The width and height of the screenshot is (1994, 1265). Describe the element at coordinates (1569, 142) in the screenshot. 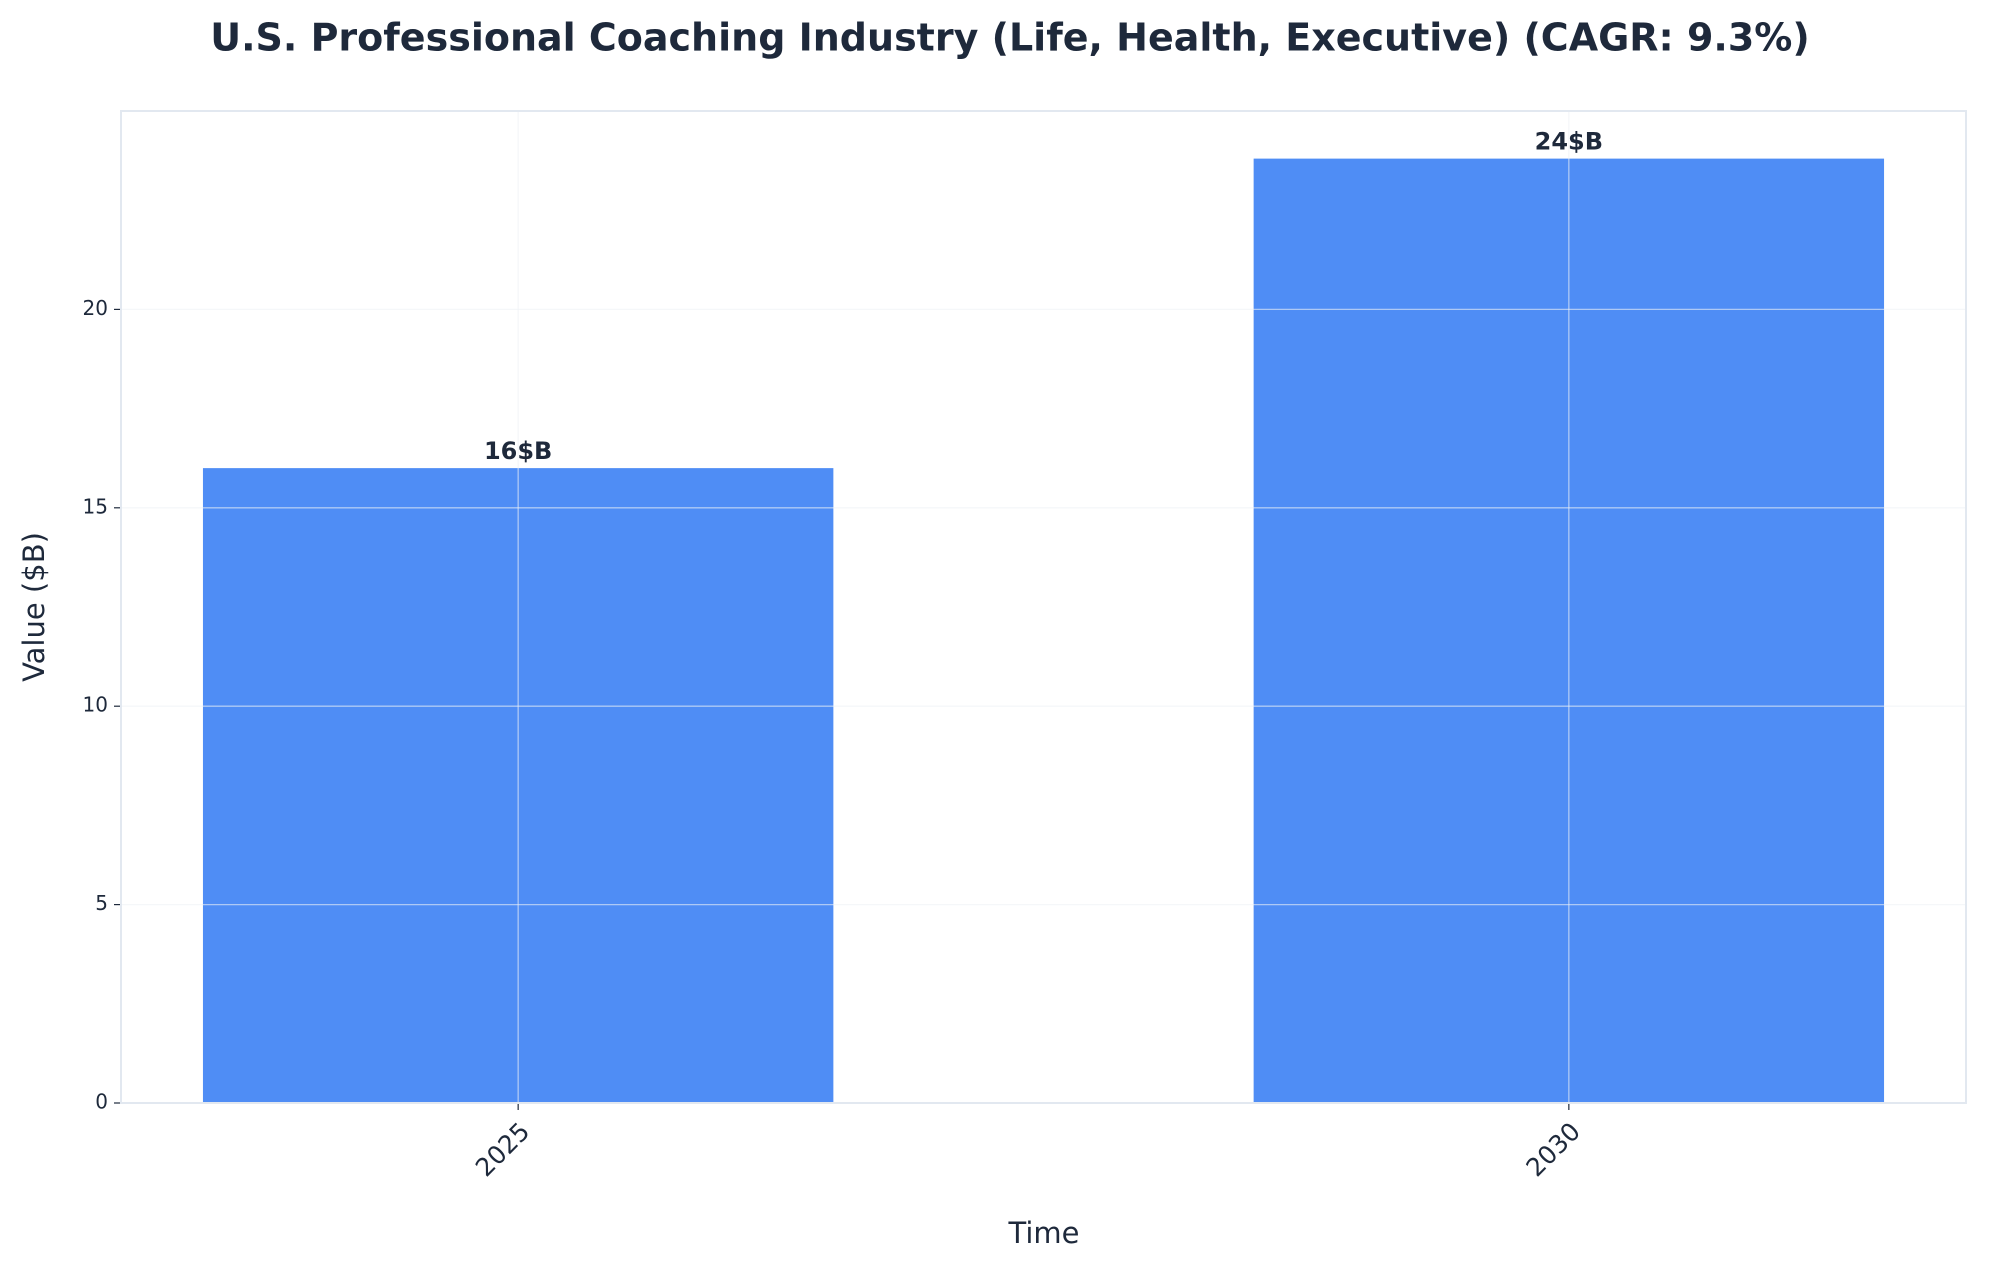

I see `value-label: 24$B` at that location.